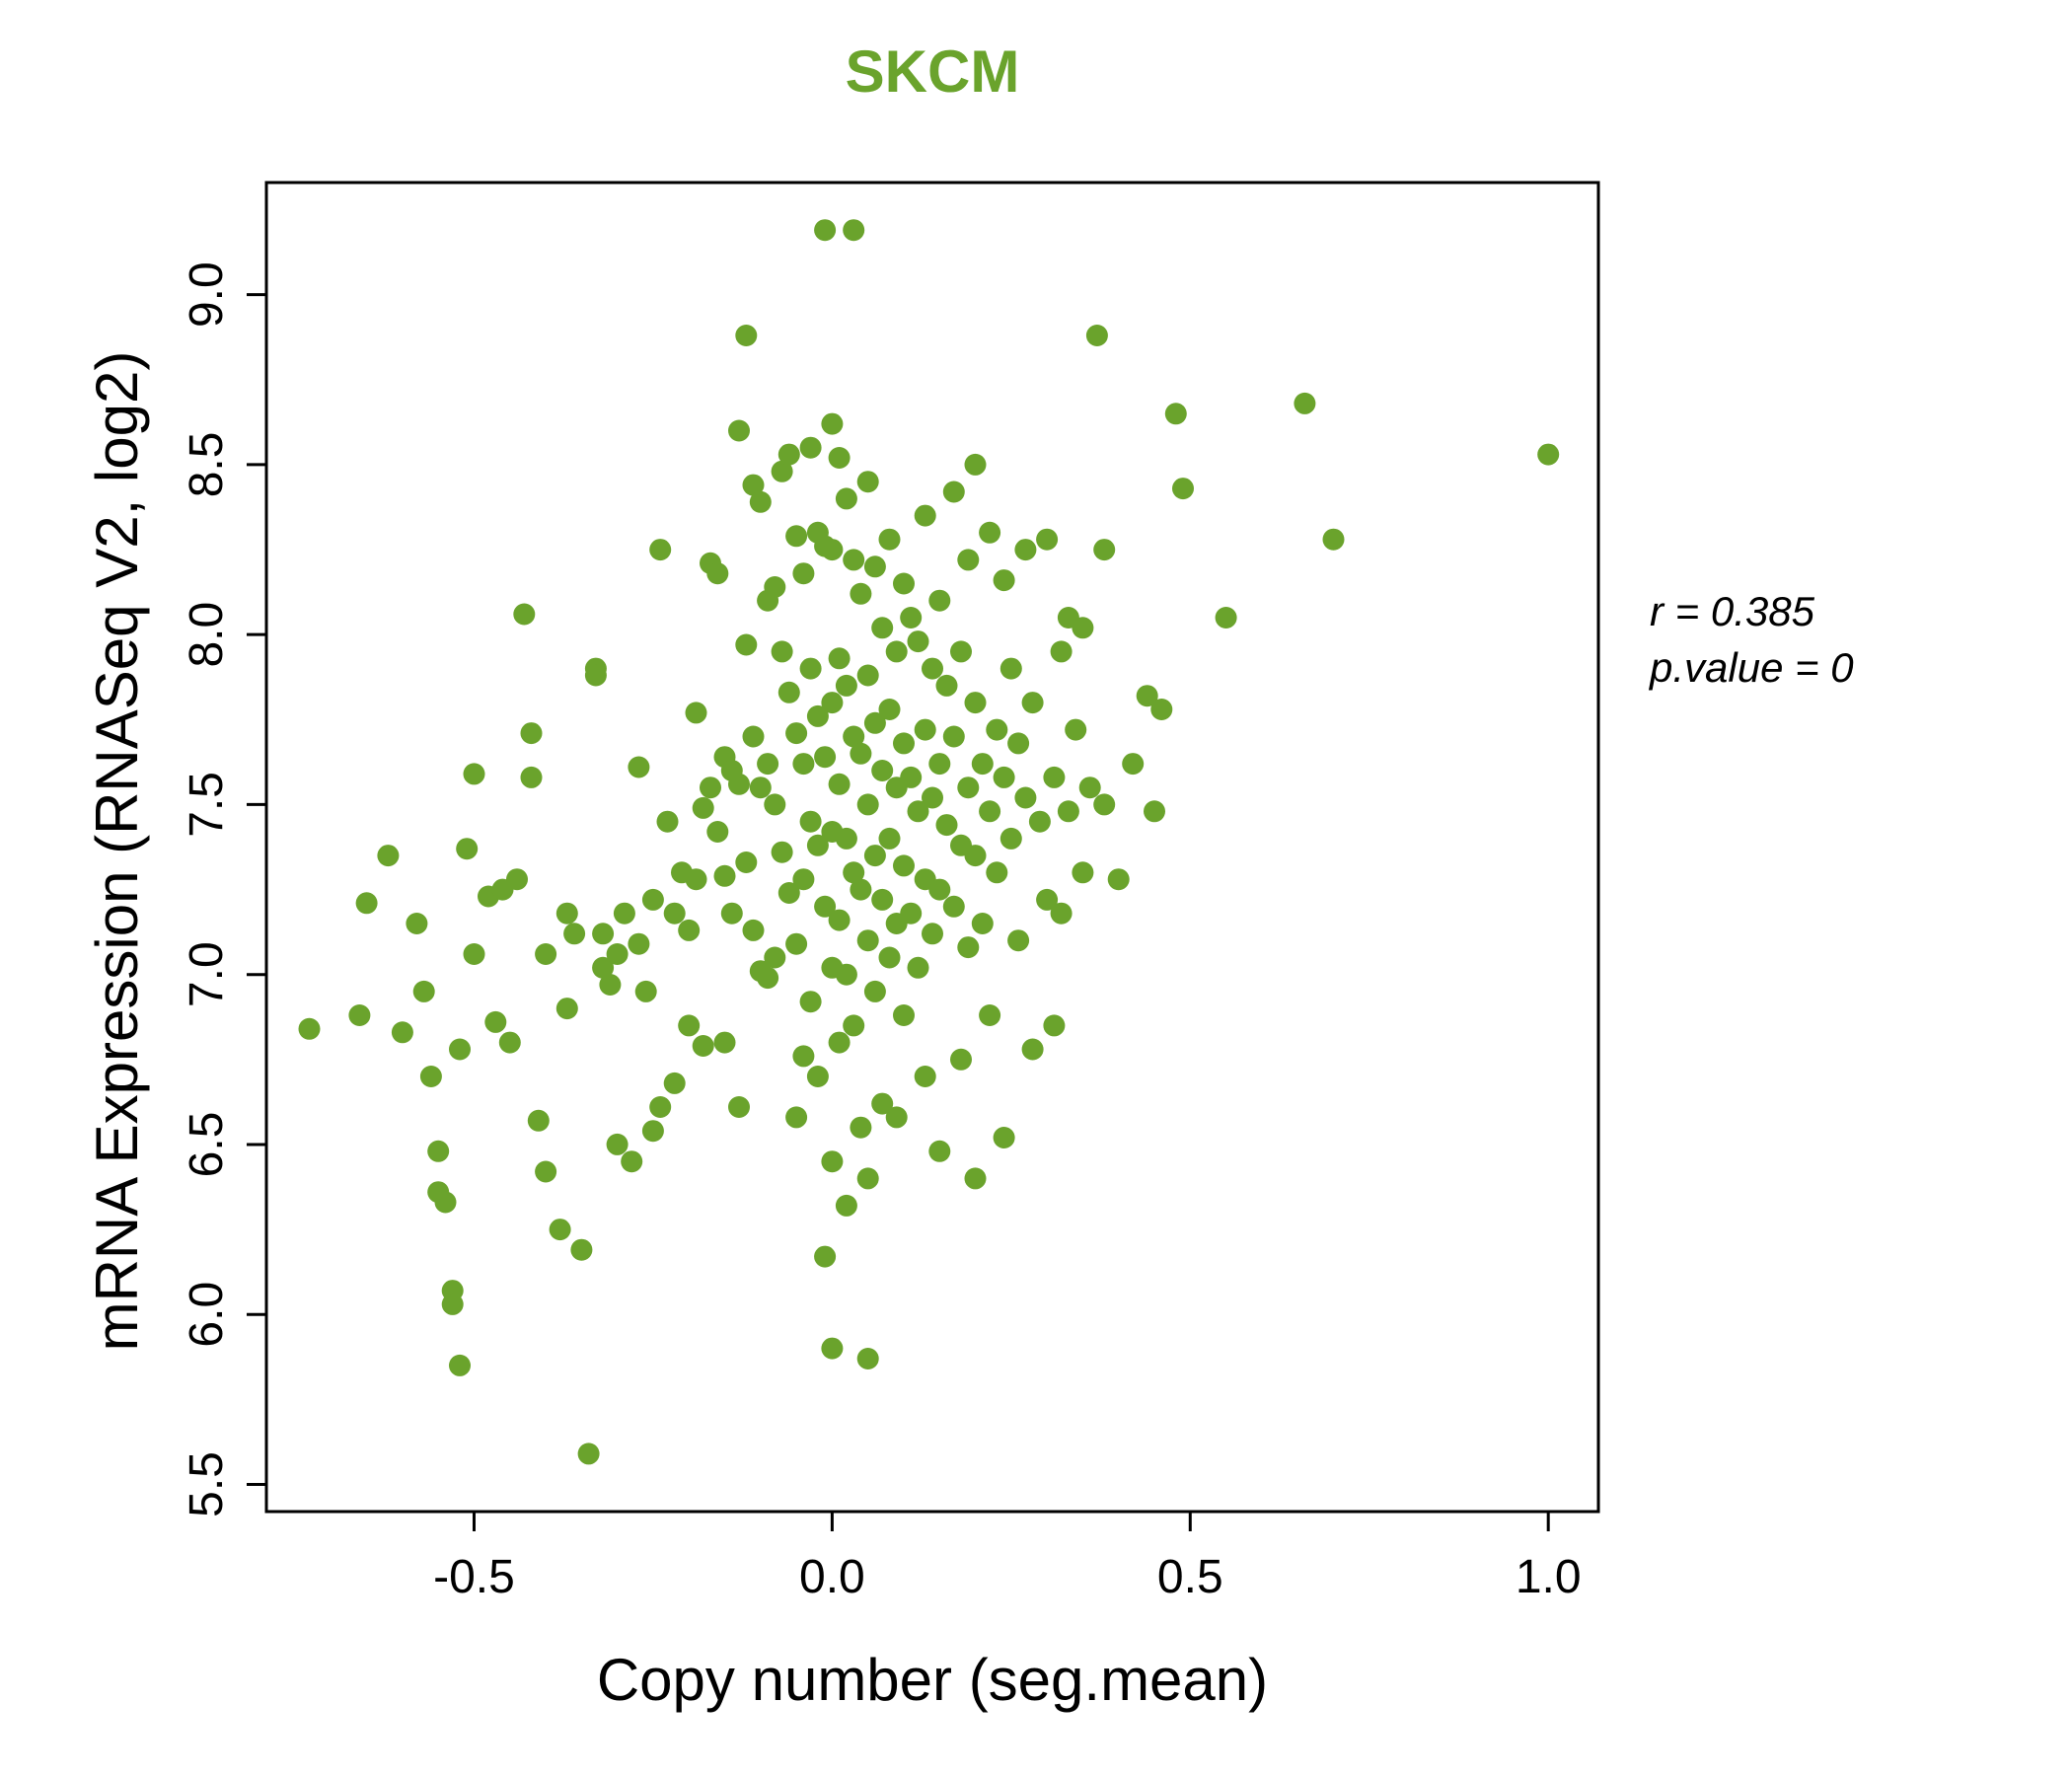 Image resolution: width=2072 pixels, height=1776 pixels. What do you see at coordinates (207, 1315) in the screenshot?
I see `y-tick-label: 6.0` at bounding box center [207, 1315].